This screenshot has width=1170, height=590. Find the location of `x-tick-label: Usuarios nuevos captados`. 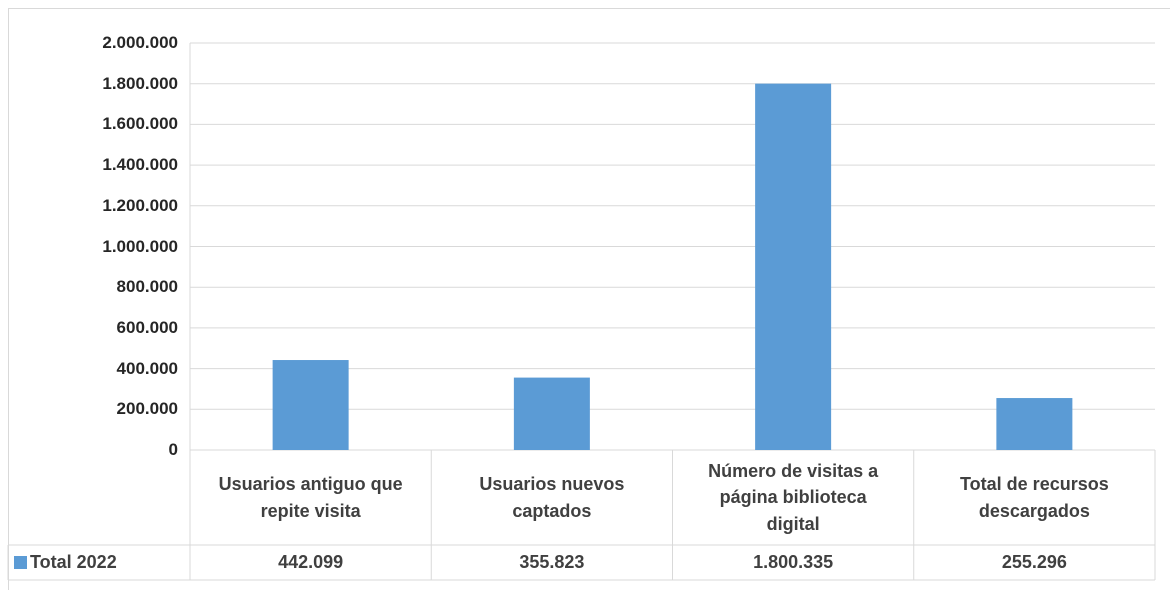

x-tick-label: Usuarios nuevos captados is located at coordinates (552, 497).